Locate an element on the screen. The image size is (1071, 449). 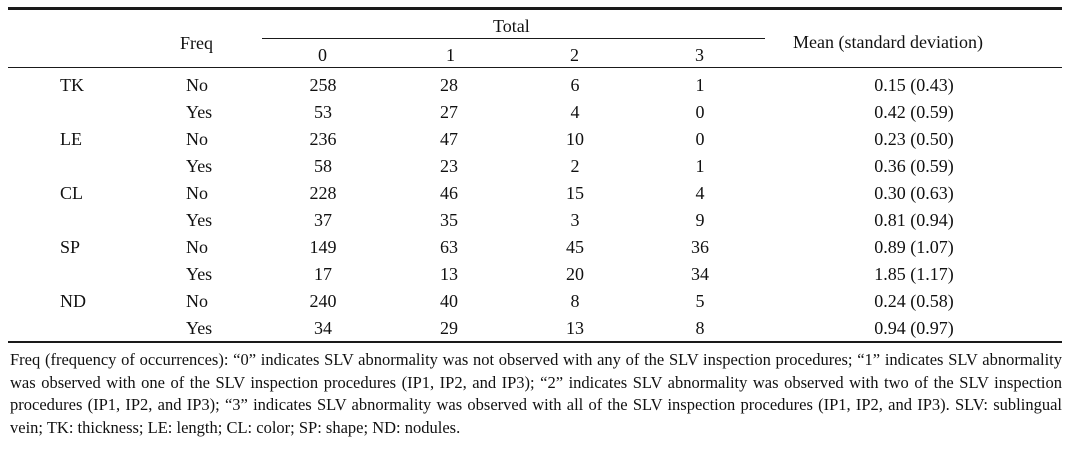
cell-0: 34 is located at coordinates (323, 328).